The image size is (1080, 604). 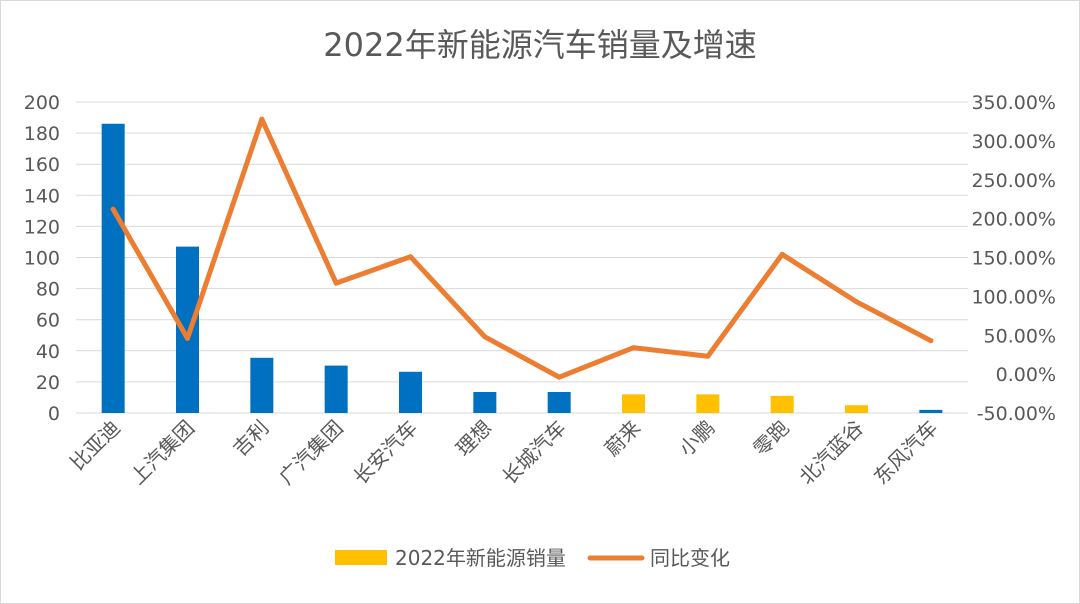 What do you see at coordinates (534, 453) in the screenshot?
I see `x-category-label: 长城汽车` at bounding box center [534, 453].